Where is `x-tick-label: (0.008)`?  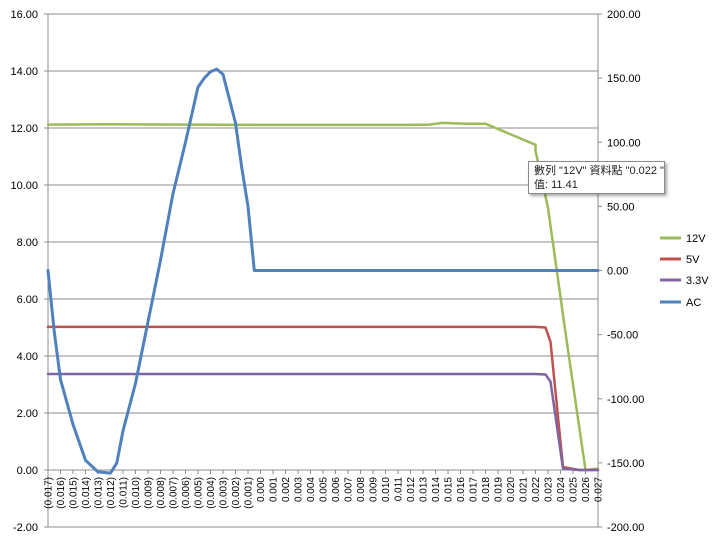 x-tick-label: (0.008) is located at coordinates (161, 493).